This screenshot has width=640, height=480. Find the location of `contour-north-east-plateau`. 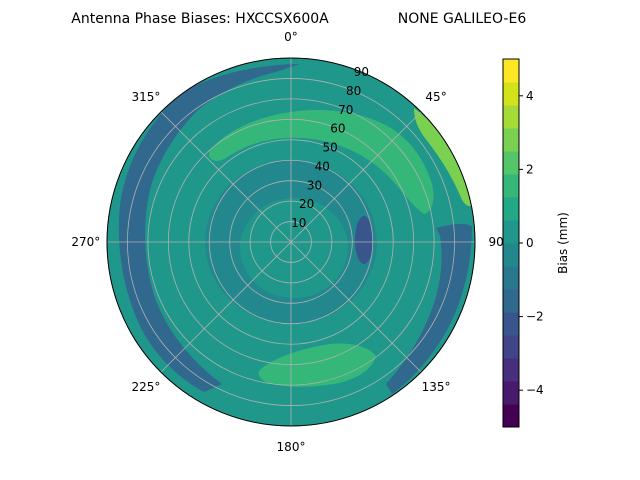

contour-north-east-plateau is located at coordinates (321, 162).